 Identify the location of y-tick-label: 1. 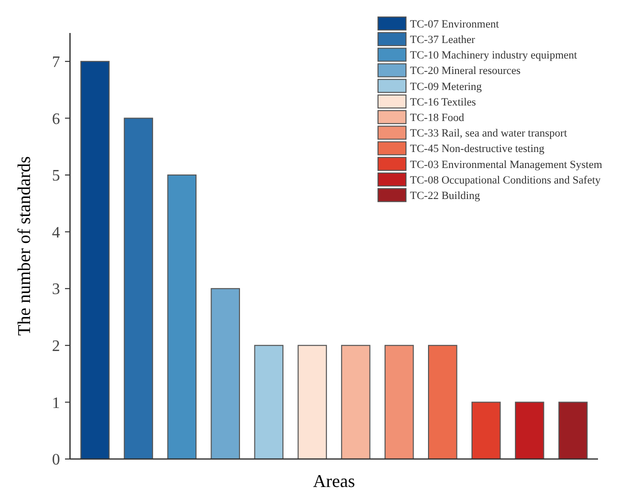
(56, 403).